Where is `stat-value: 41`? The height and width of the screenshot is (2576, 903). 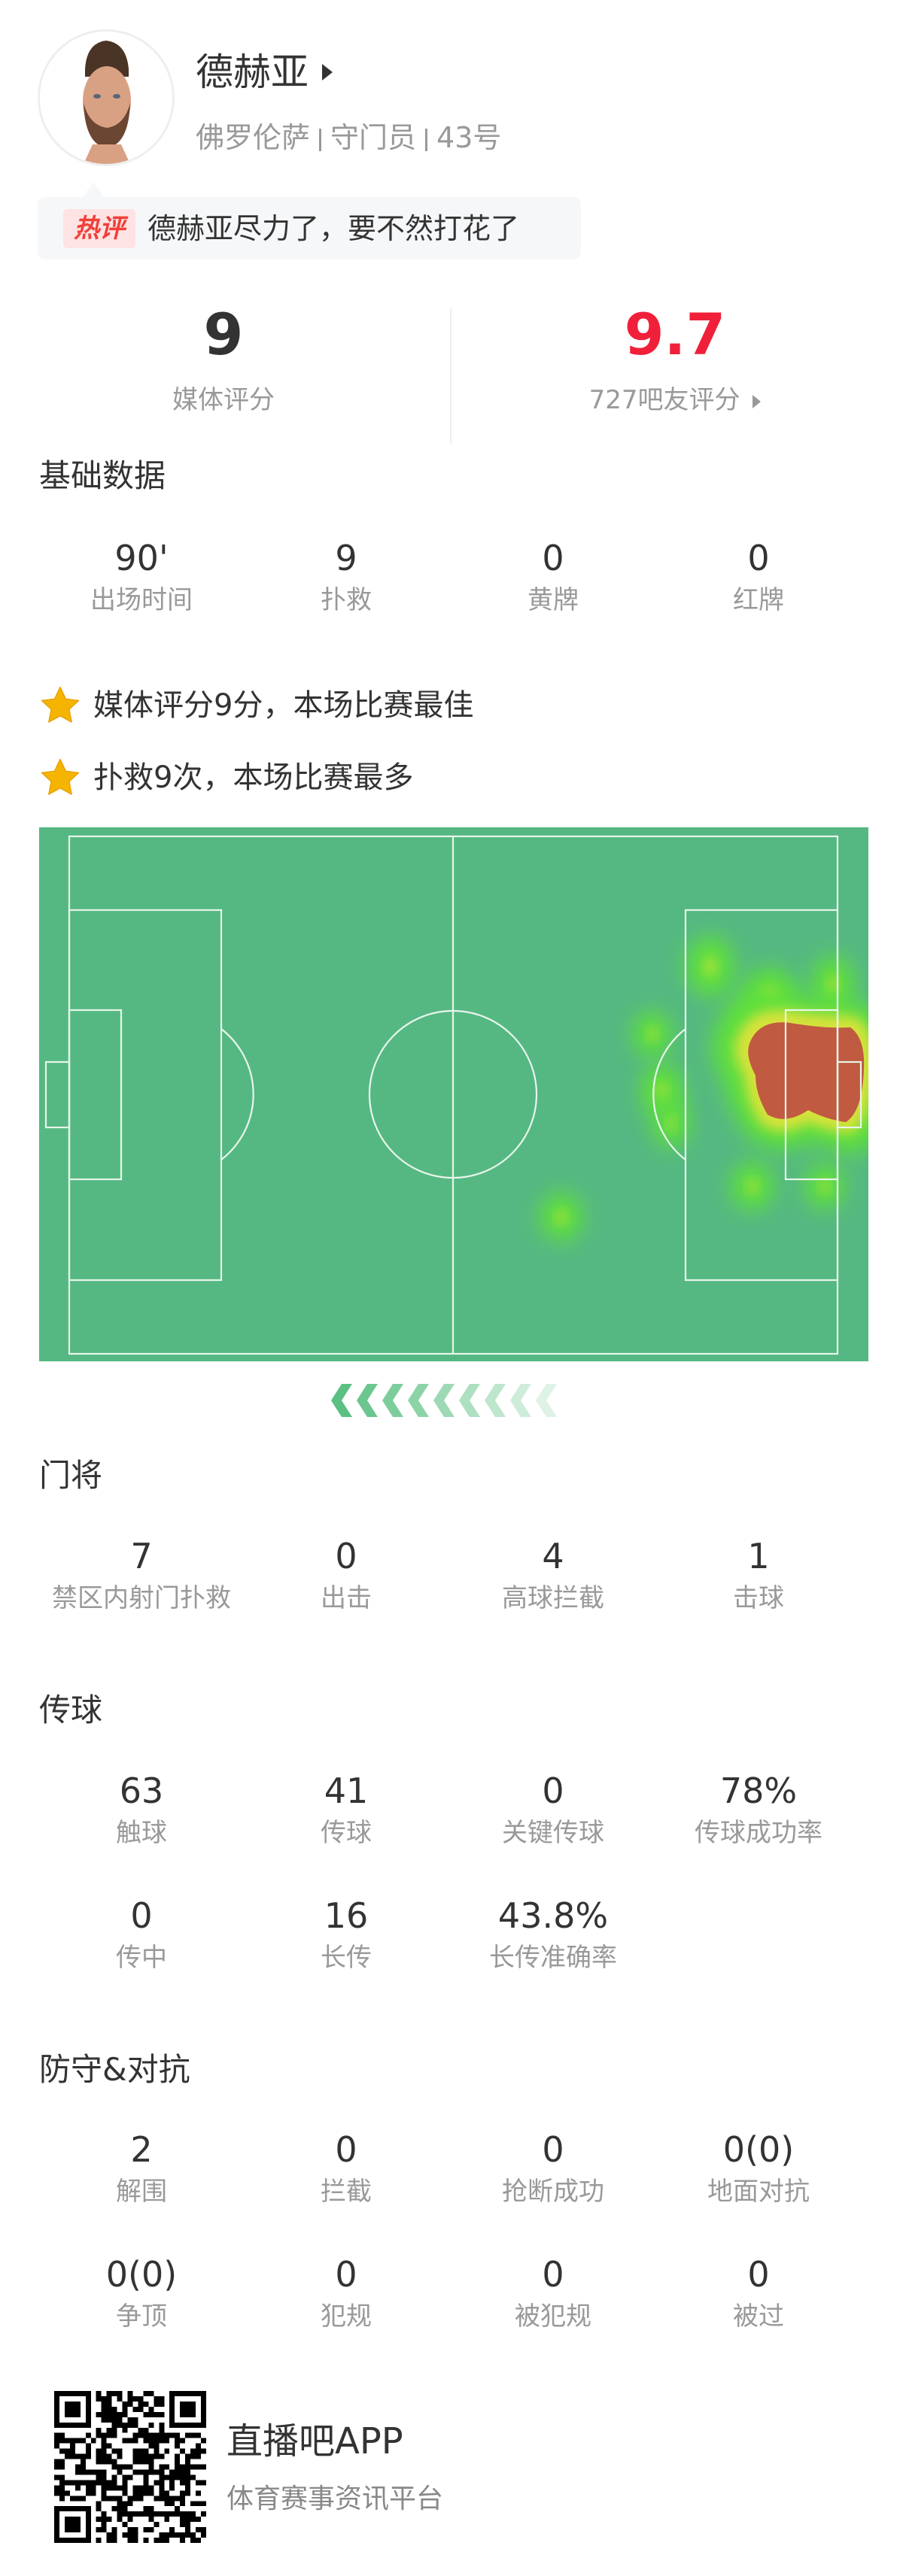 stat-value: 41 is located at coordinates (346, 1790).